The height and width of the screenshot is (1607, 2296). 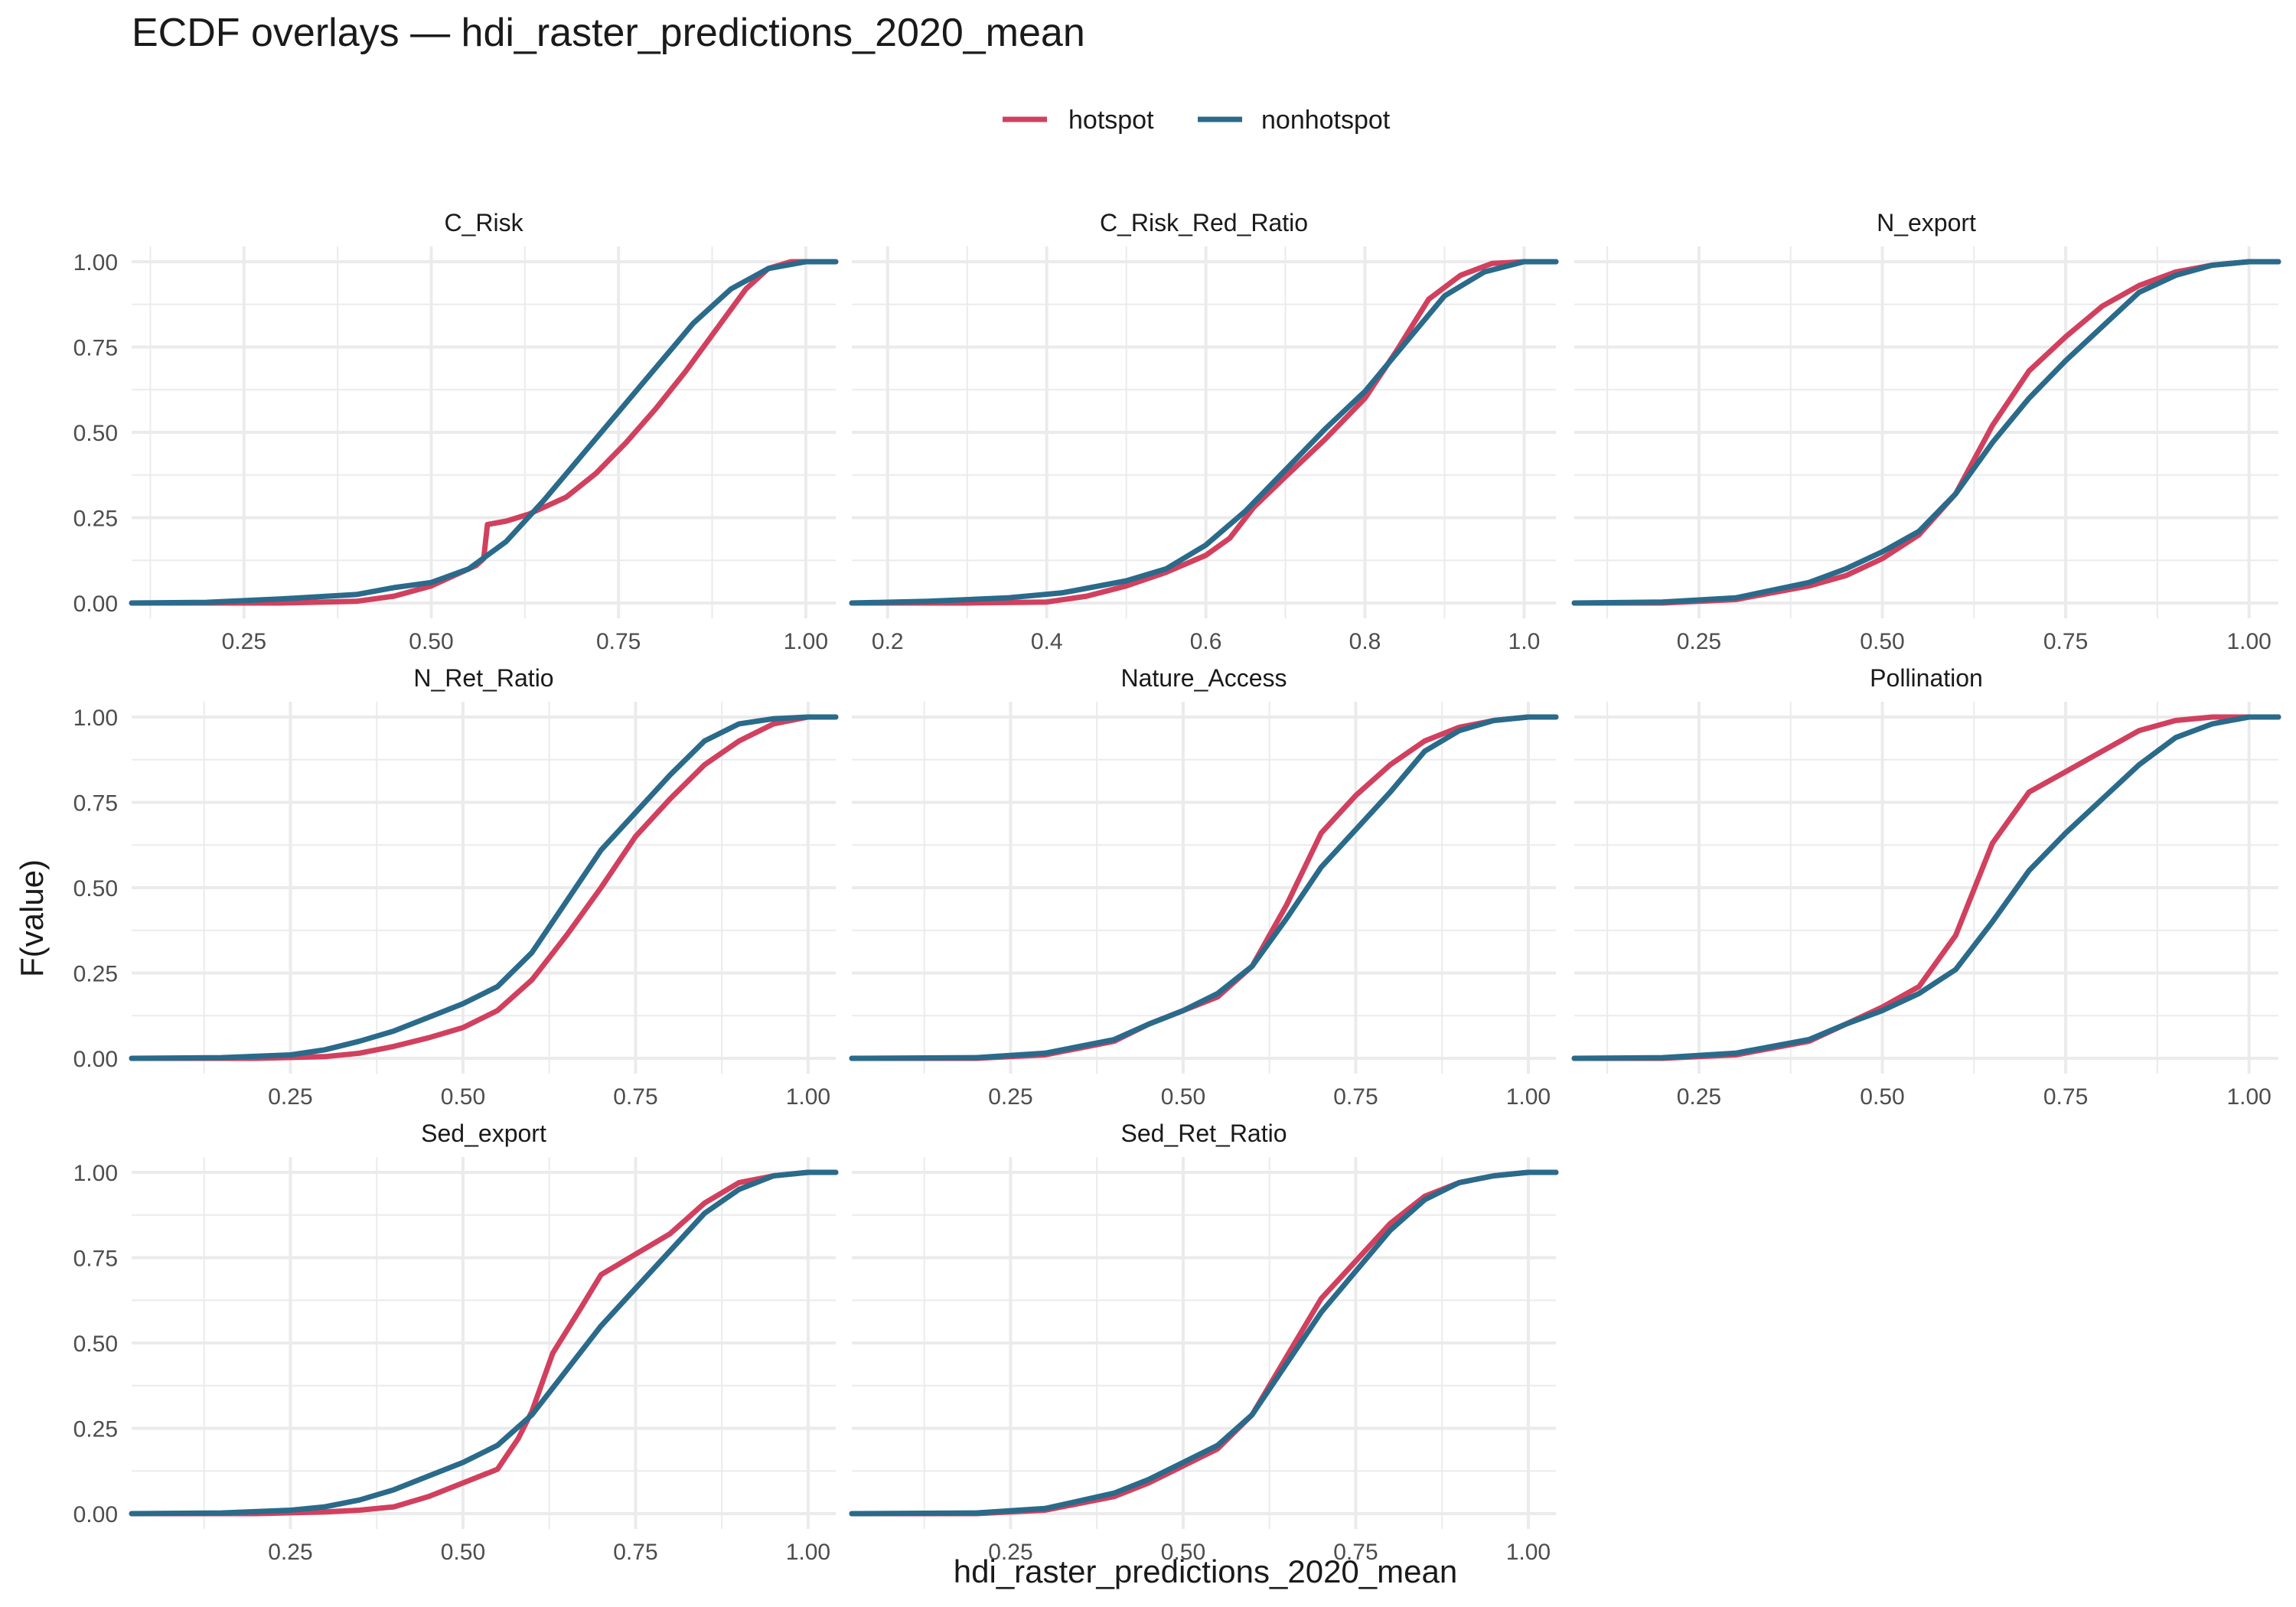 I want to click on panel-C_Risk_Red_Ratio: C_Risk_Red_Ratio 0.2 0.4 0.6 0.8 1.0, so click(x=1204, y=432).